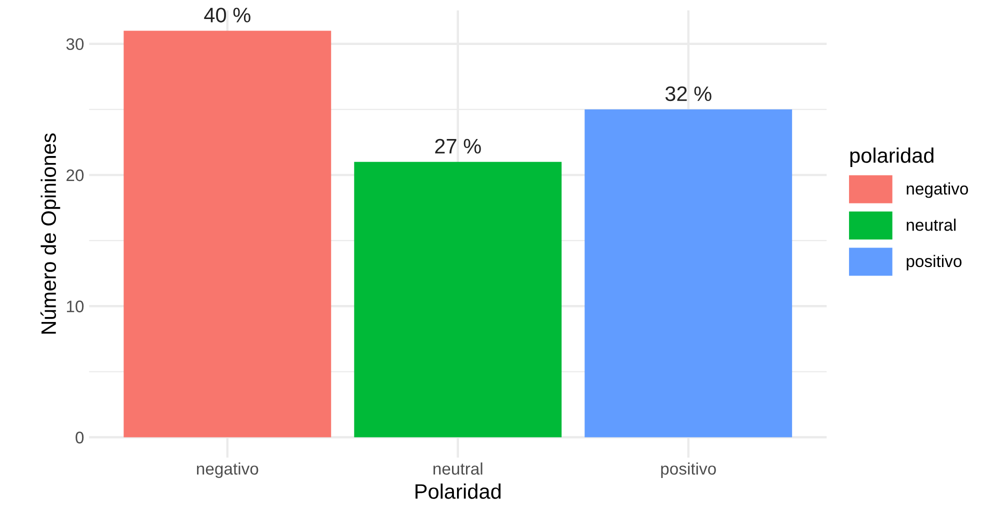 The image size is (990, 520). I want to click on annotation: 40 %, so click(227, 15).